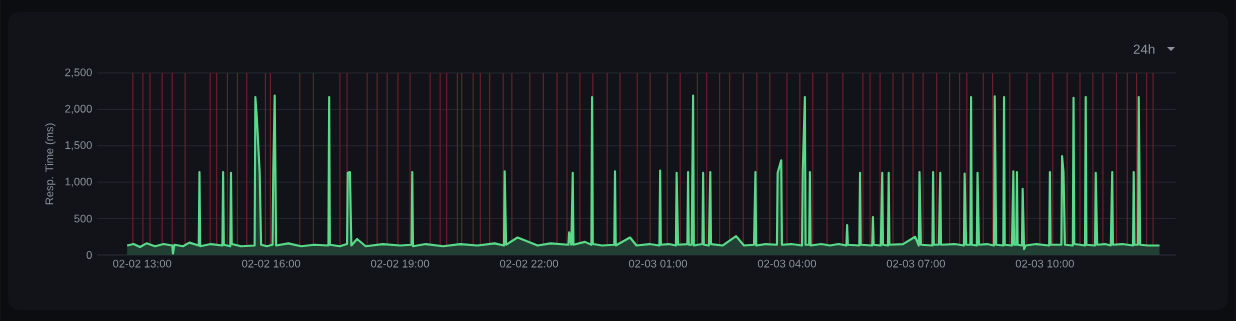 The height and width of the screenshot is (321, 1236). Describe the element at coordinates (400, 263) in the screenshot. I see `x-tick-label: 02-02 19:00` at that location.